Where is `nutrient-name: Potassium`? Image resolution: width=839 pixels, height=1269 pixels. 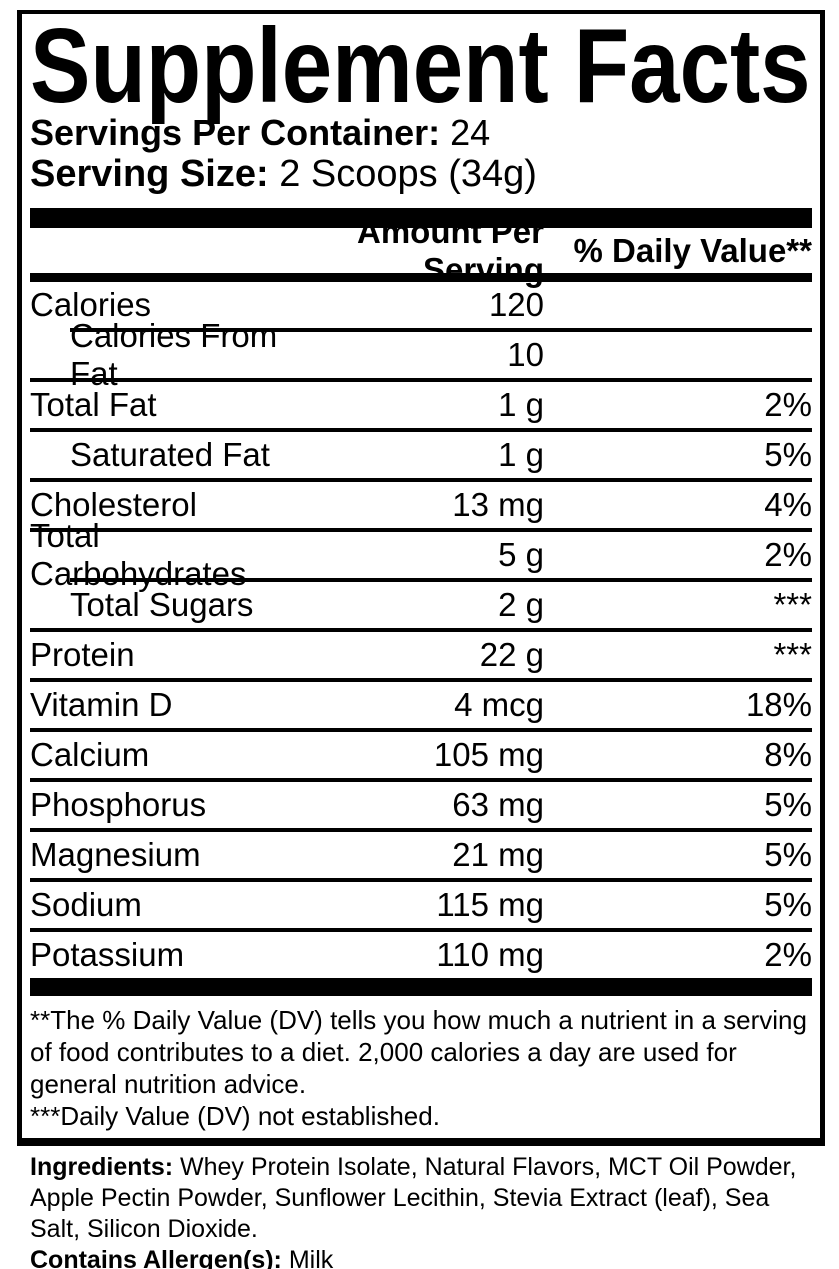 nutrient-name: Potassium is located at coordinates (107, 954).